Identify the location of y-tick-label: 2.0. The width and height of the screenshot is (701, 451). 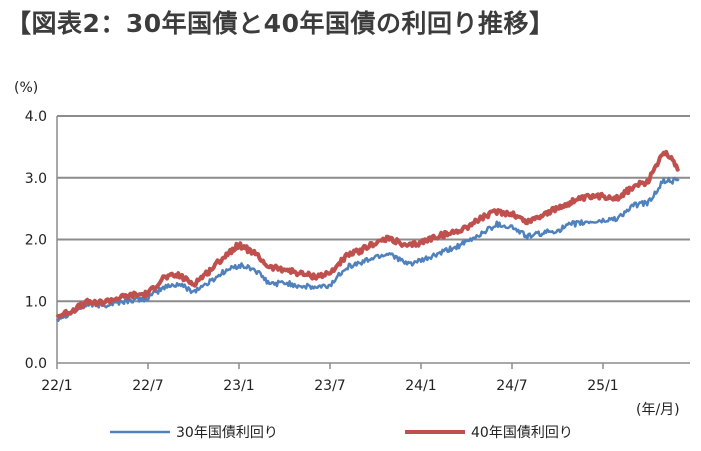
(36, 241).